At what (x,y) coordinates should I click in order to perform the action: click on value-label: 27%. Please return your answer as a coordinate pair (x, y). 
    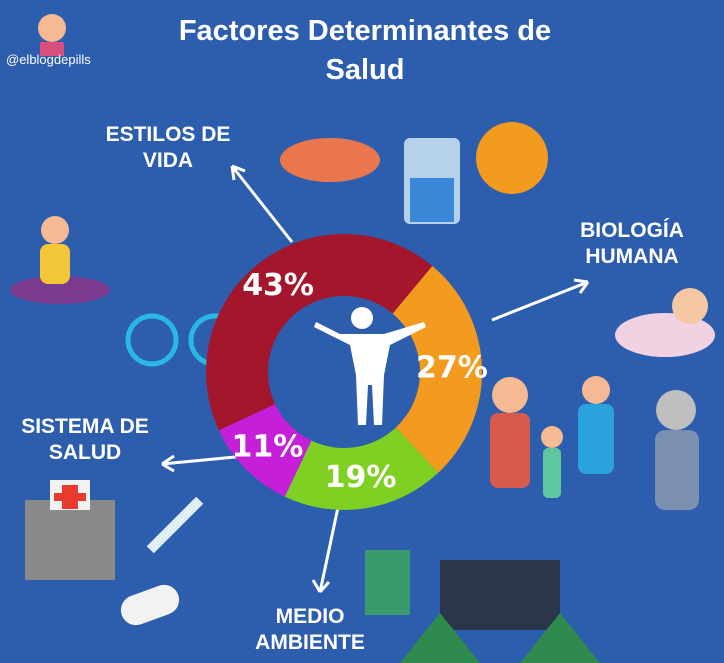
    Looking at the image, I should click on (452, 367).